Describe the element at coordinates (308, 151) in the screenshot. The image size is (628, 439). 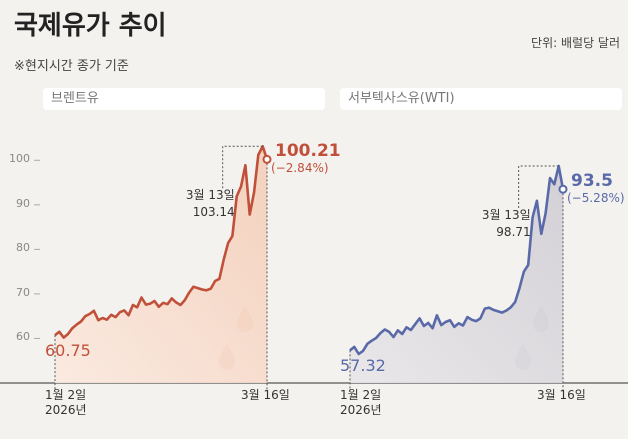
I see `value-label: 100.21` at that location.